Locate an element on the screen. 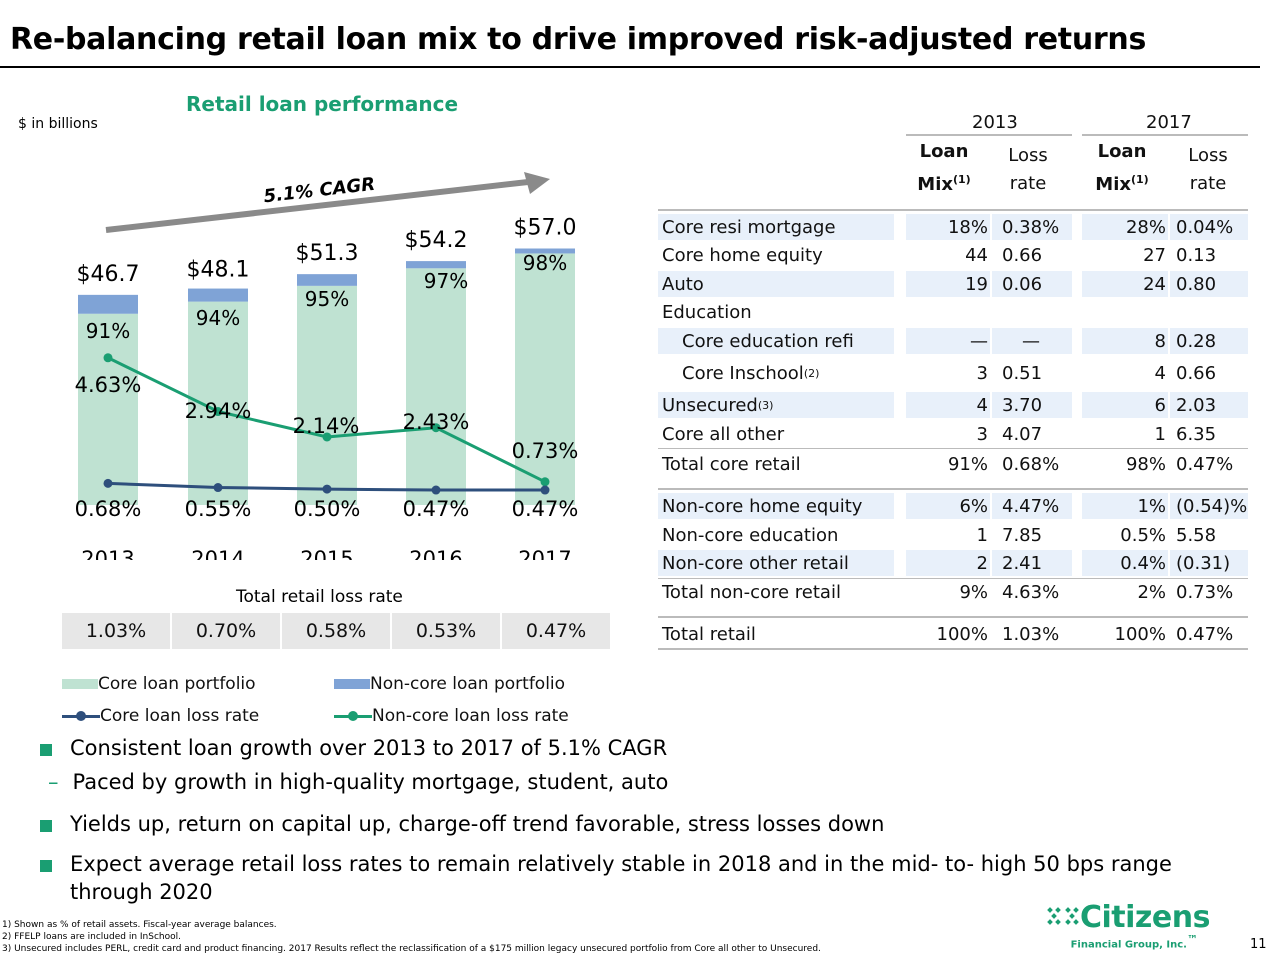  bullet-square-icon is located at coordinates (46, 750).